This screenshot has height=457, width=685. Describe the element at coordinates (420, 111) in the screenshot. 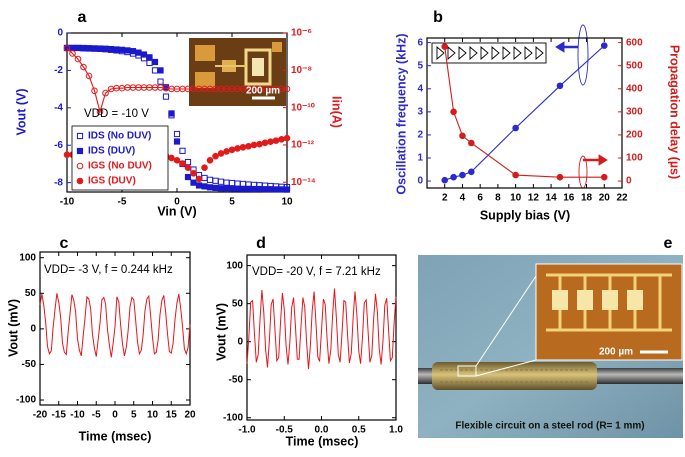

I see `y-tick-label: 3` at that location.